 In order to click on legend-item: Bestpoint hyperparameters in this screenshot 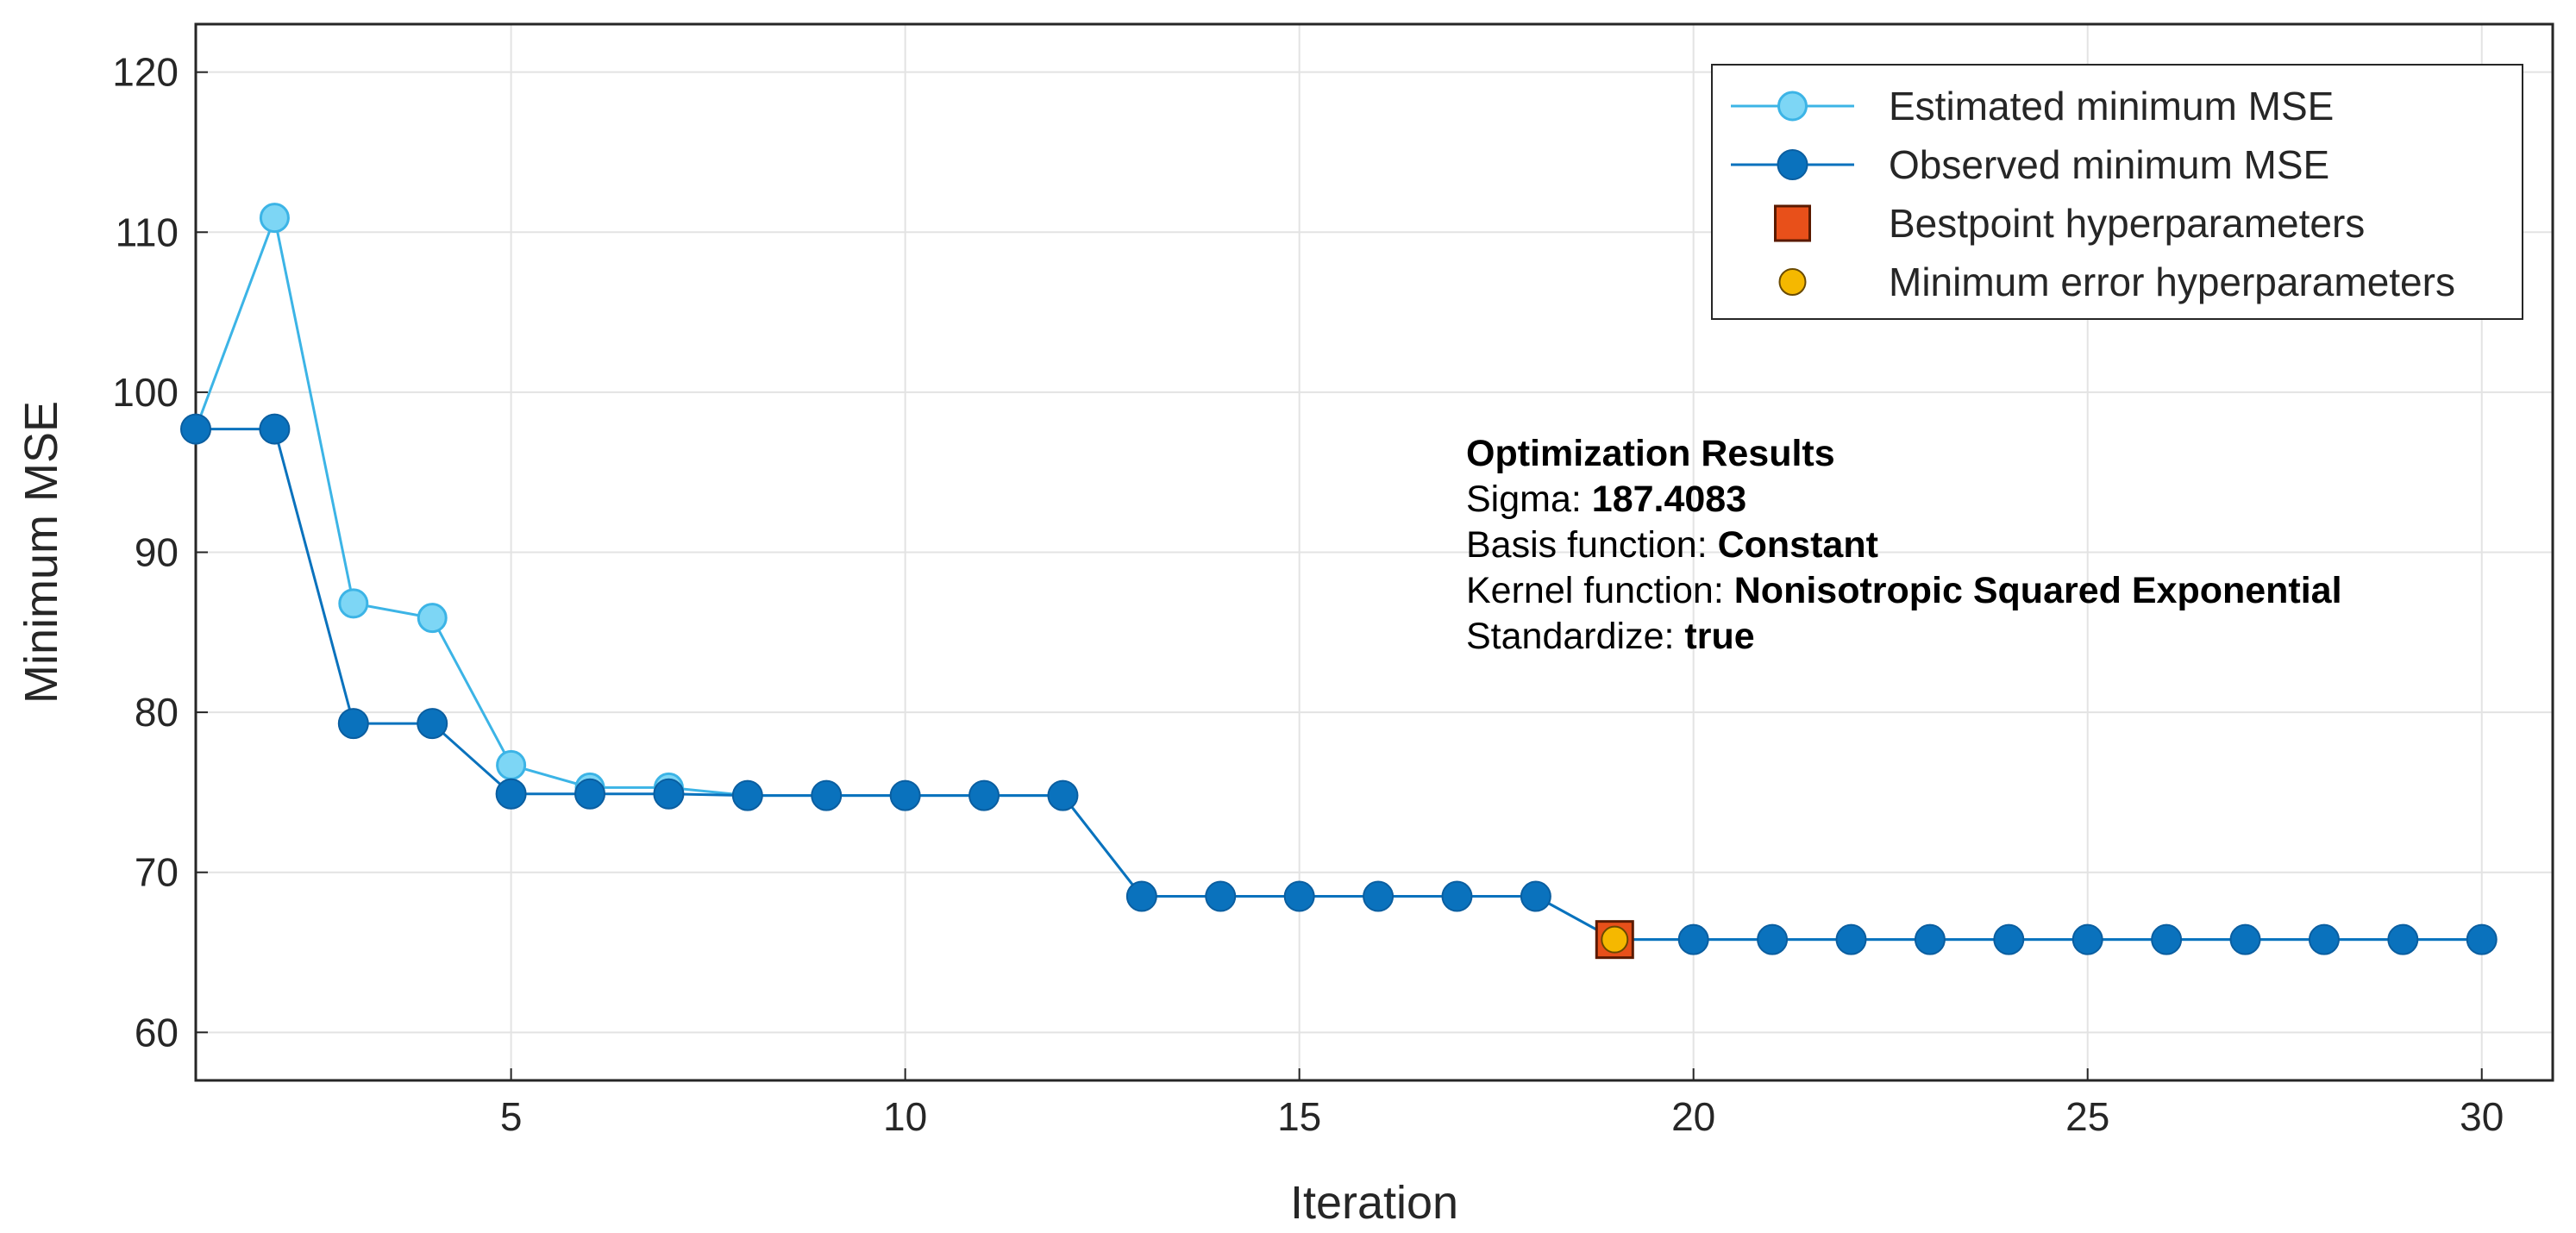, I will do `click(2069, 223)`.